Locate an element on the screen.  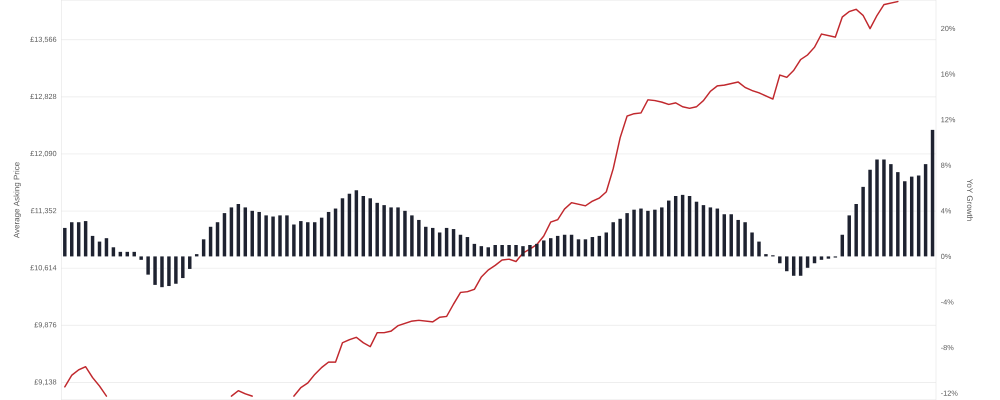
line-series is located at coordinates (86, 381).